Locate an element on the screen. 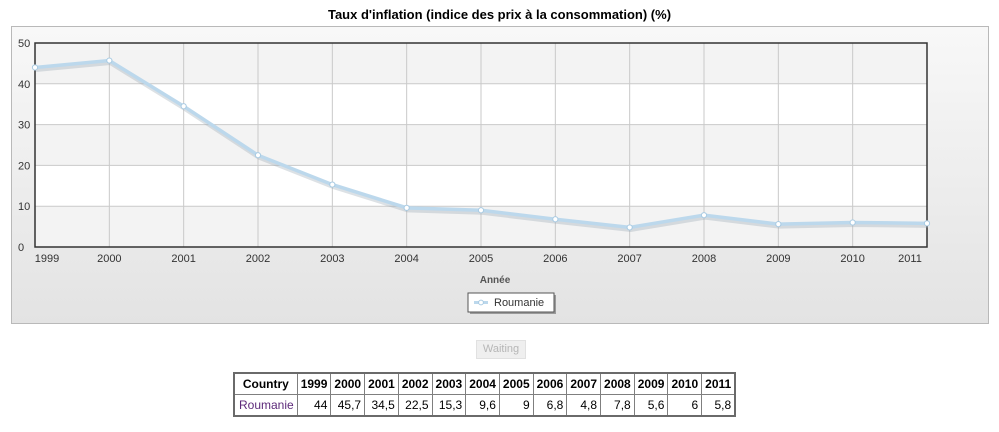 Image resolution: width=999 pixels, height=432 pixels. table-cell: 4,8 is located at coordinates (584, 405).